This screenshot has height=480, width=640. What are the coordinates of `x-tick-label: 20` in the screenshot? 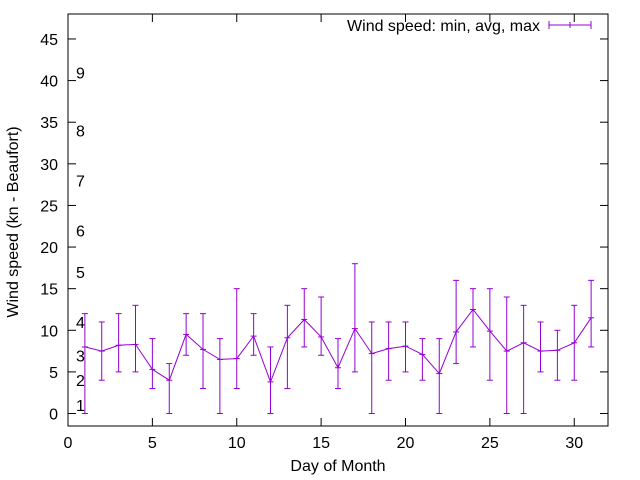 It's located at (406, 443).